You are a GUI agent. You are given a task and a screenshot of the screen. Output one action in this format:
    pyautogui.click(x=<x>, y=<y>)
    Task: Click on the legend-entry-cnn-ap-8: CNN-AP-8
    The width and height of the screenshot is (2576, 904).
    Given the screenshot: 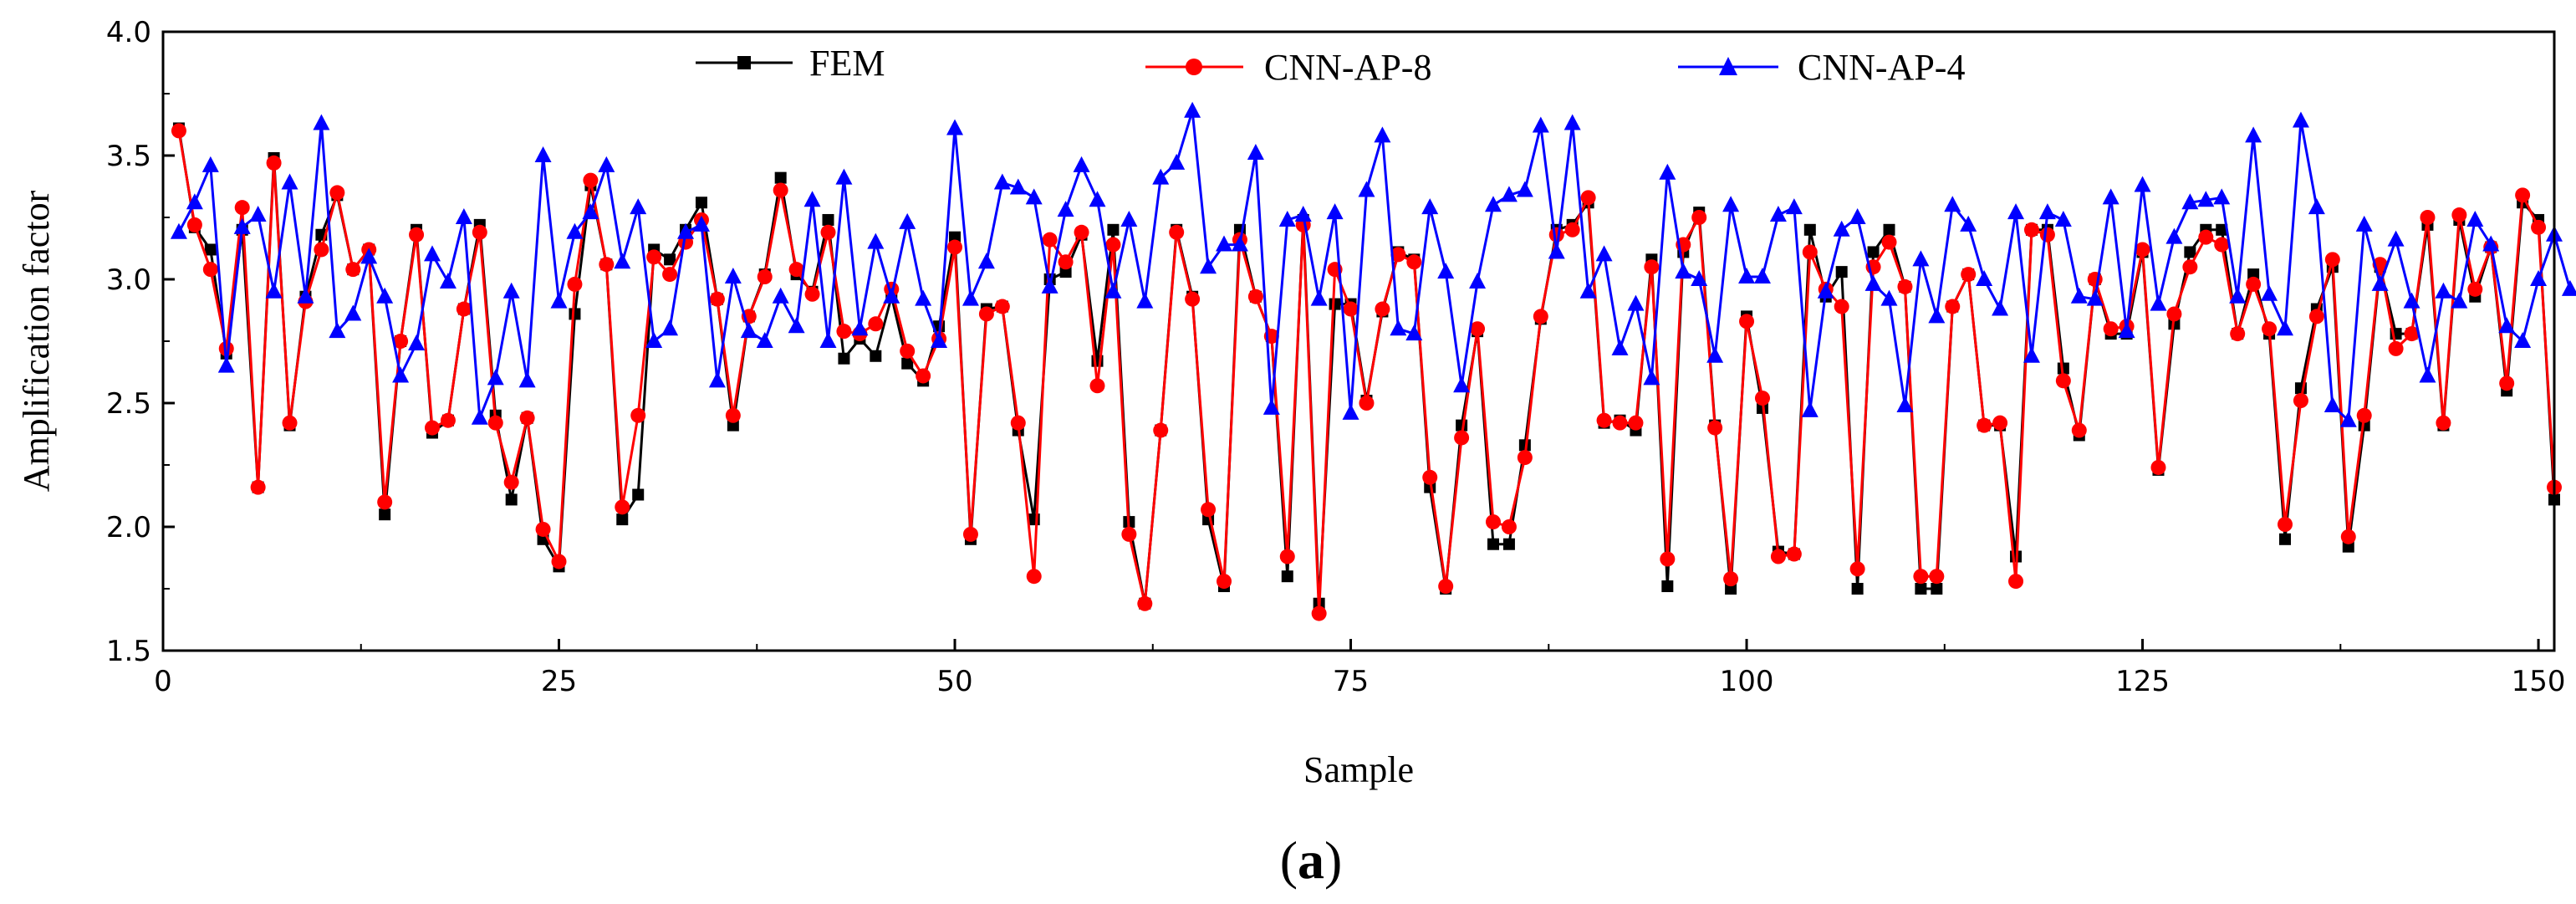 What is the action you would take?
    pyautogui.click(x=1288, y=67)
    